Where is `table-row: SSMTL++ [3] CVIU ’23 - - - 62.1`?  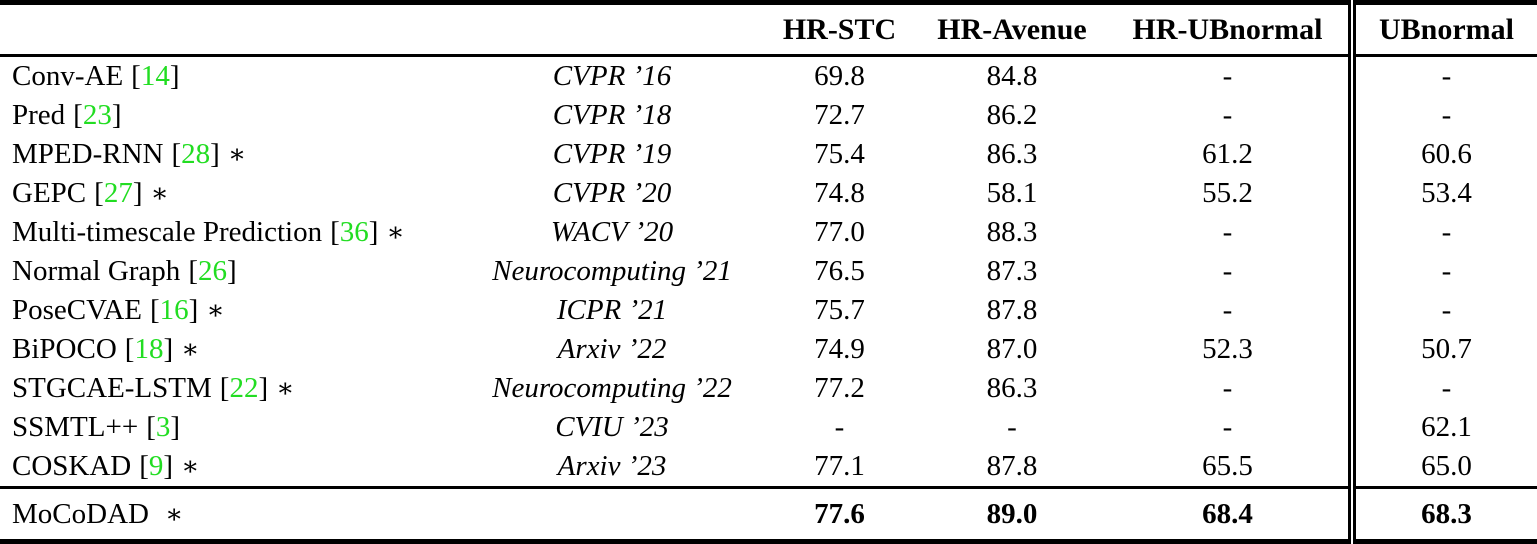 table-row: SSMTL++ [3] CVIU ’23 - - - 62.1 is located at coordinates (768, 427).